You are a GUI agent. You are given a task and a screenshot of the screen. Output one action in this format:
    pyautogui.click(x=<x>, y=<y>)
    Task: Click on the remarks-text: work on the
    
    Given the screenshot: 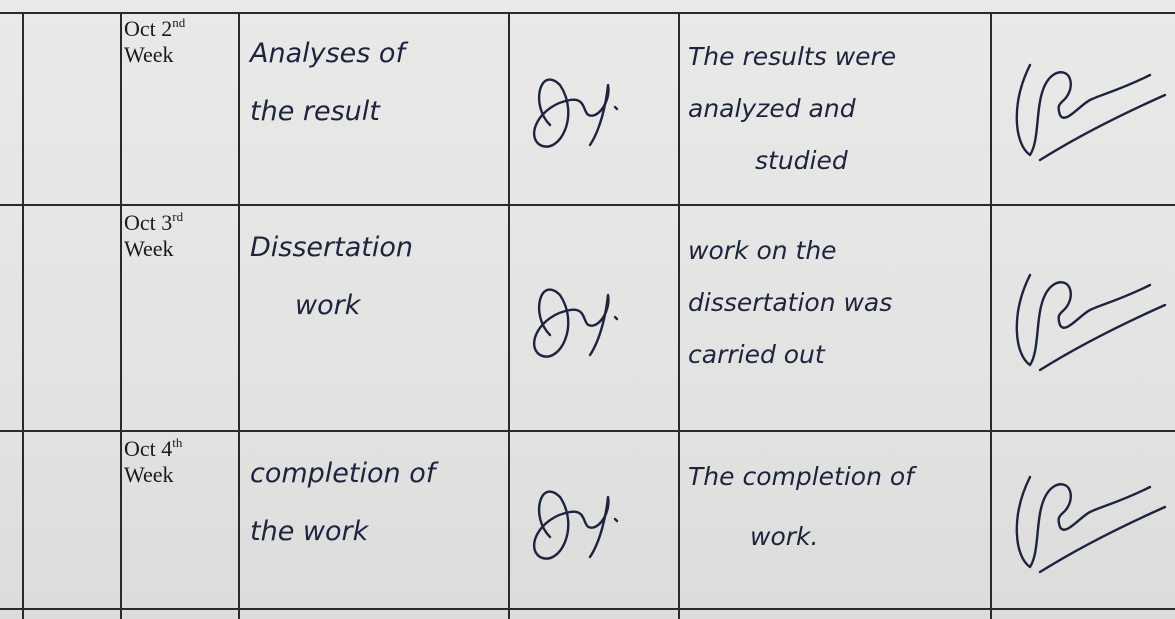 What is the action you would take?
    pyautogui.click(x=762, y=250)
    